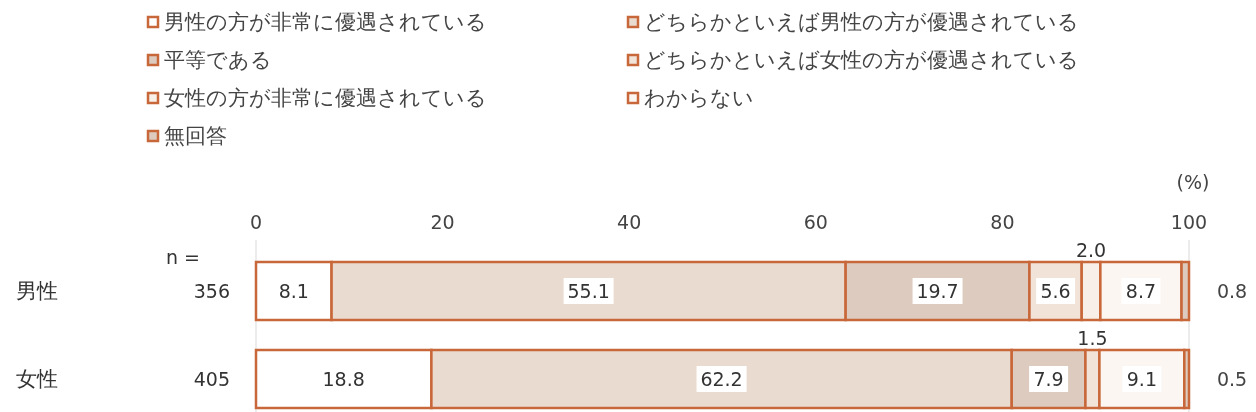 This screenshot has width=1256, height=412. I want to click on legend-label: 無回答, so click(195, 136).